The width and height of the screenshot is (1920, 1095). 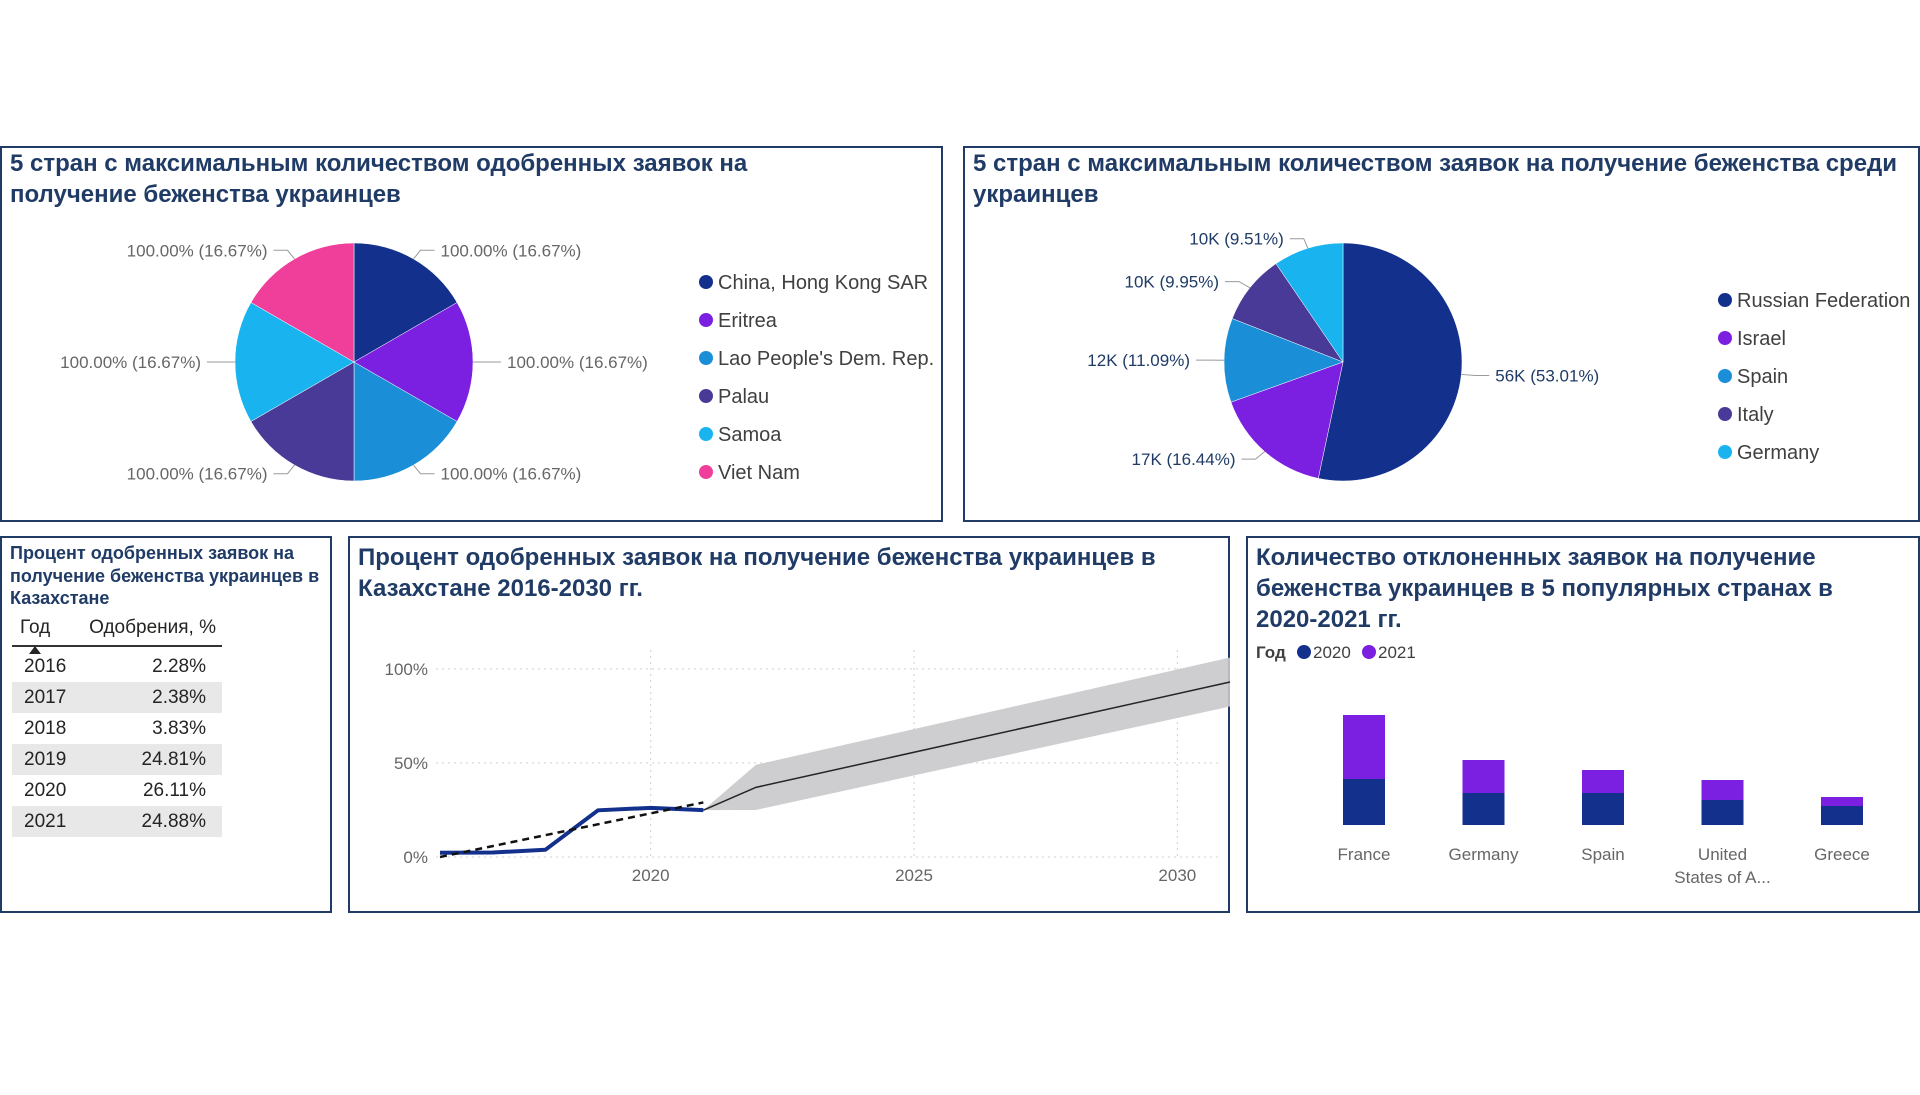 I want to click on table-cell-approval: 2.38%, so click(x=179, y=697).